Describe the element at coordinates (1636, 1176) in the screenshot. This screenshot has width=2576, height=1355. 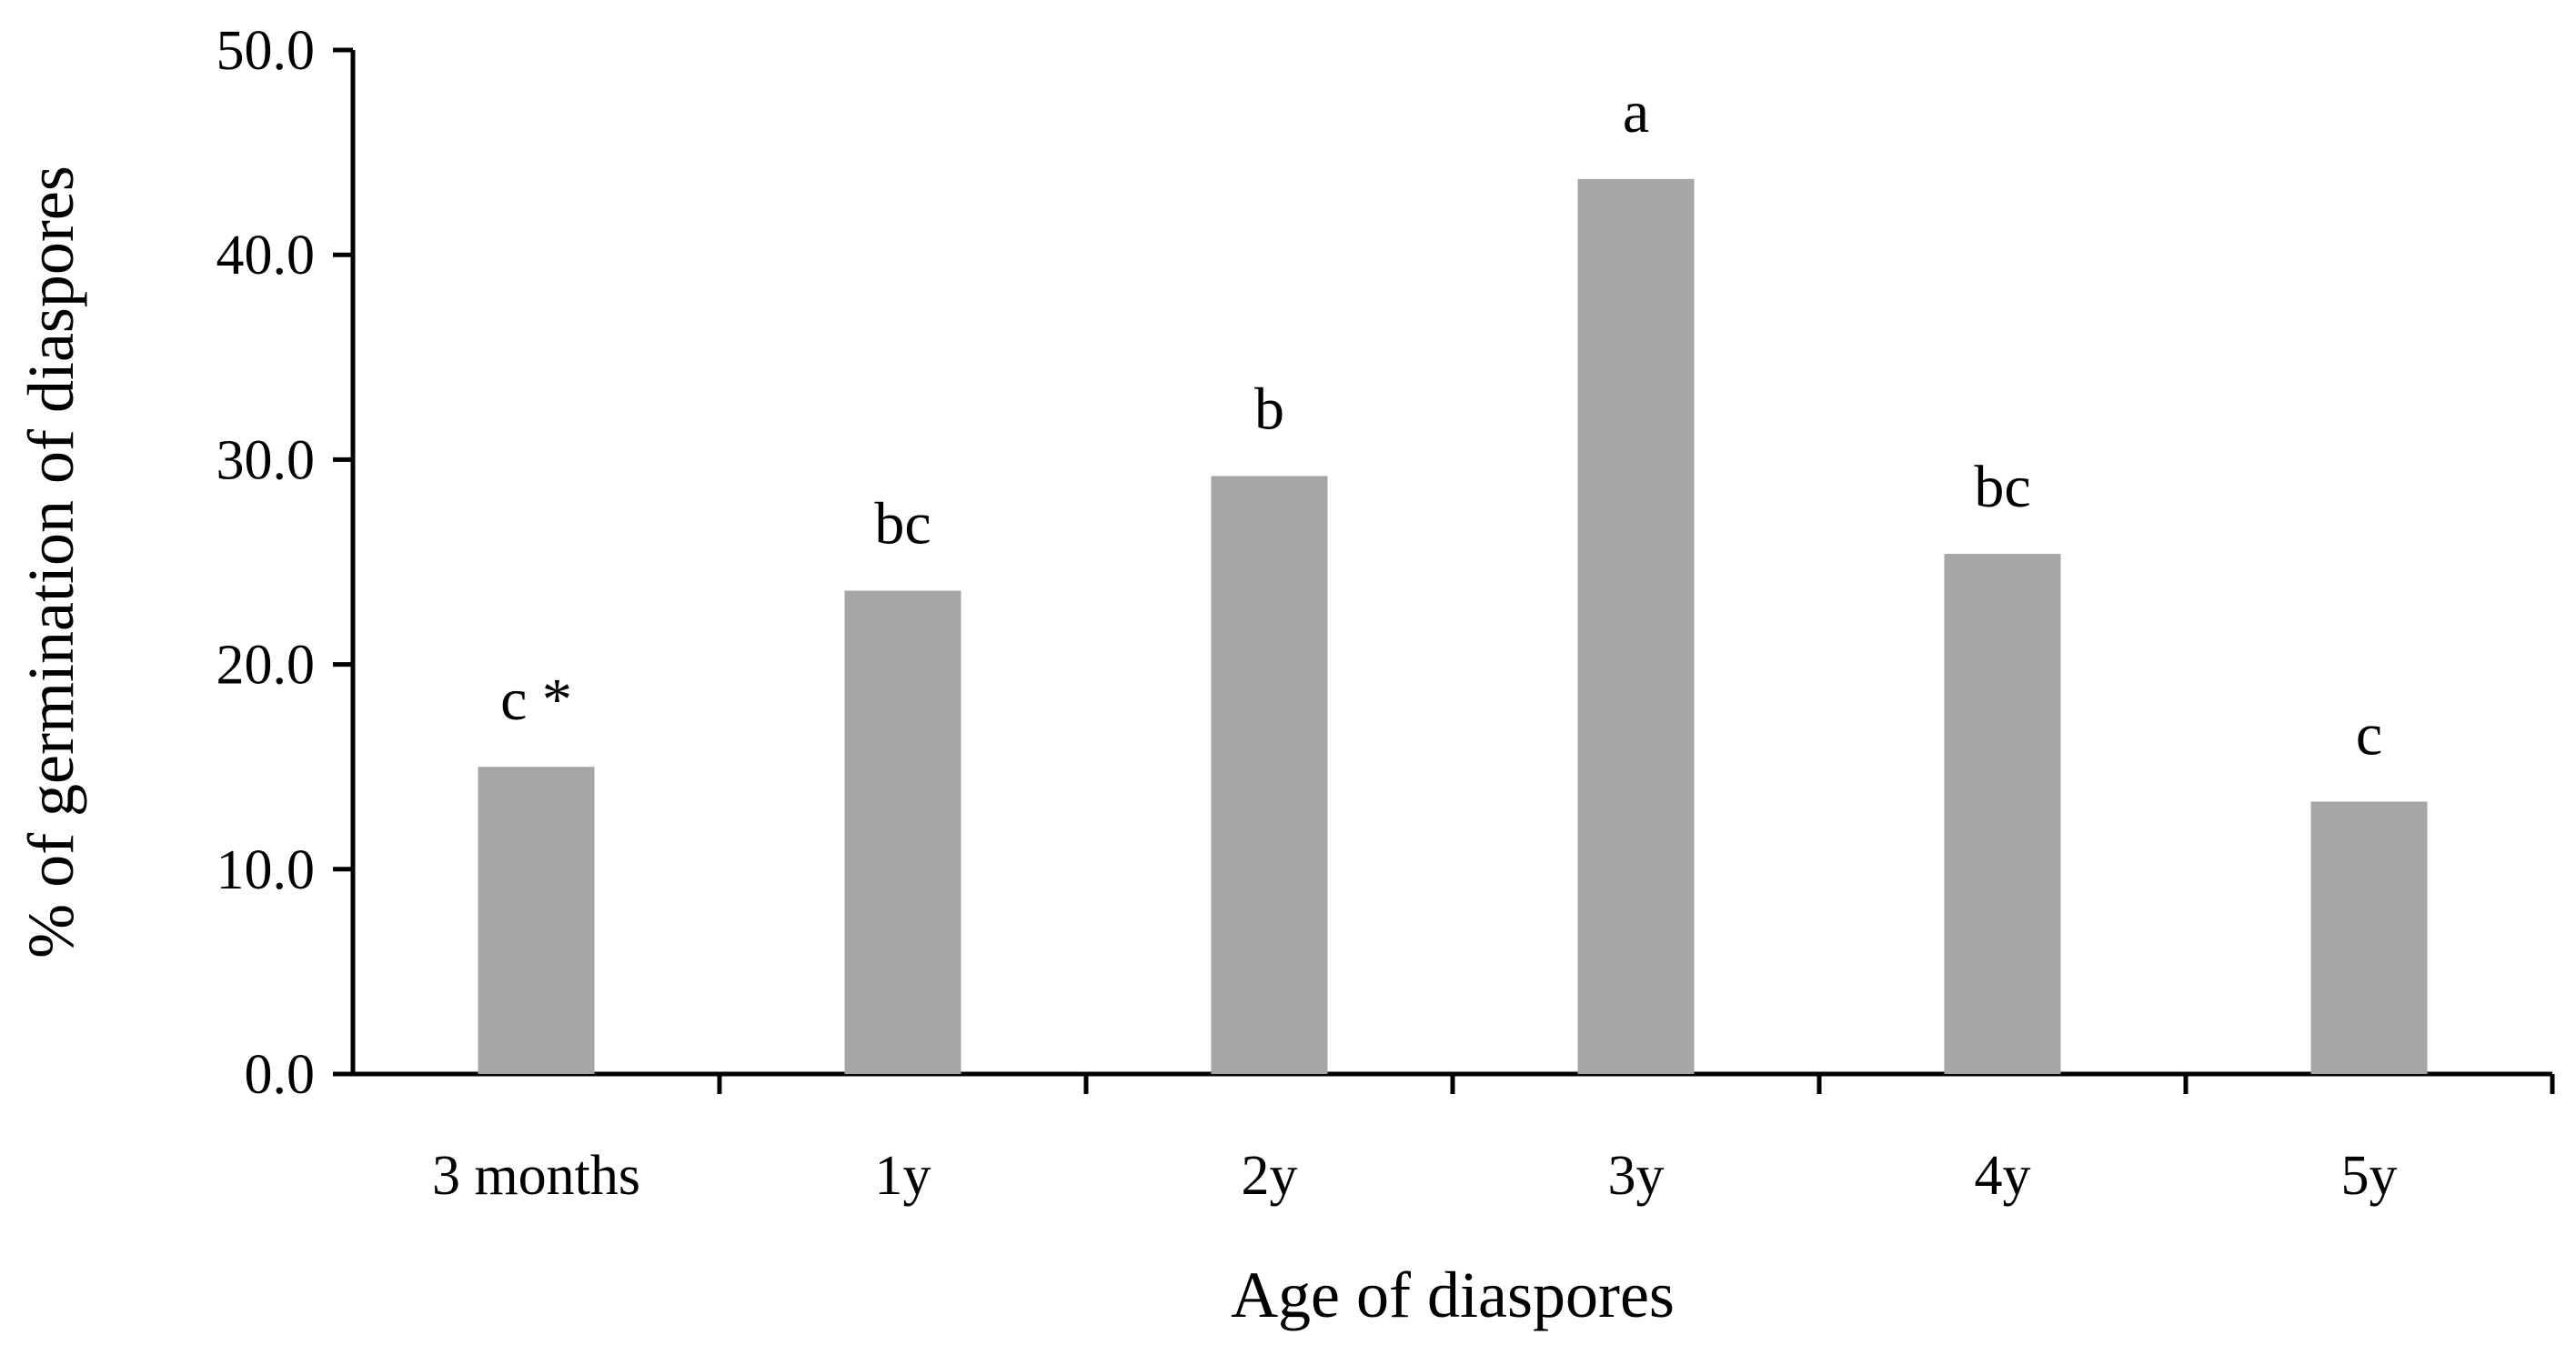
I see `x-tick-label: 3y` at that location.